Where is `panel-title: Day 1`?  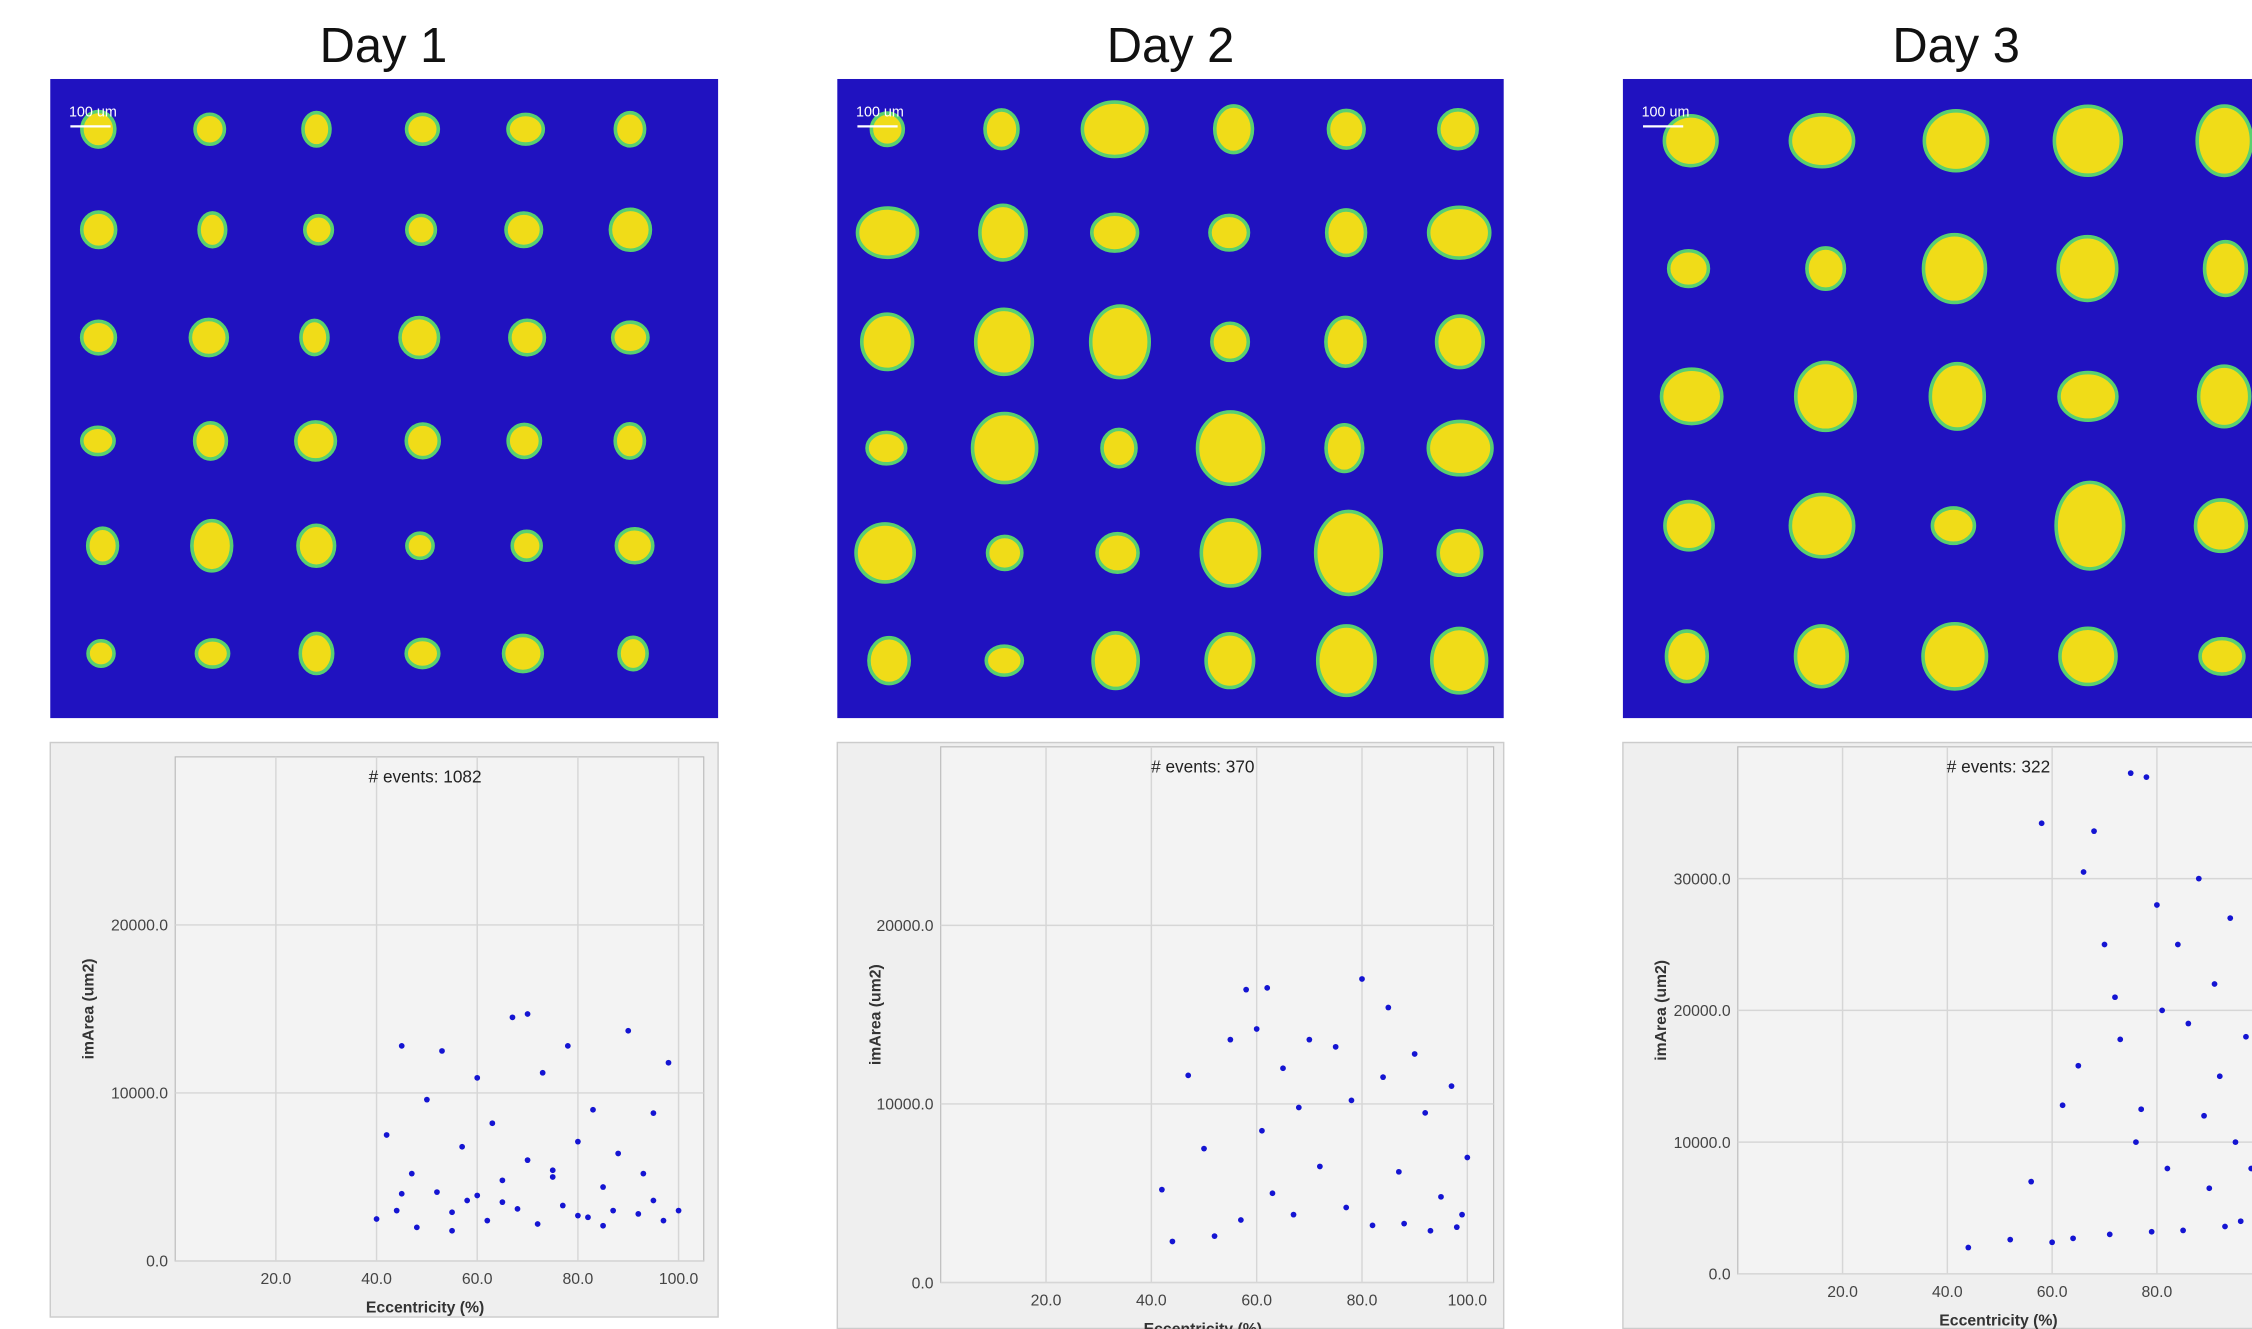 panel-title: Day 1 is located at coordinates (384, 46).